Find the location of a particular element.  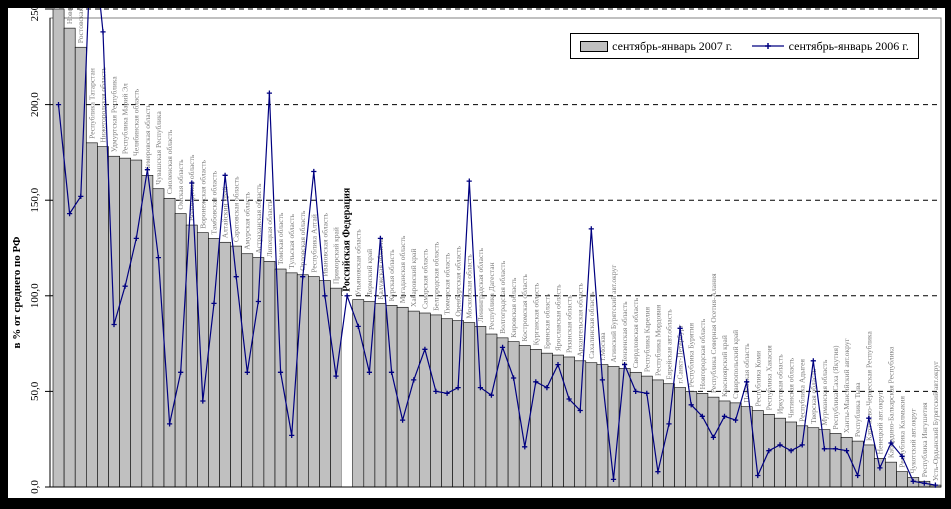

region-label: Псковская область is located at coordinates (746, 373).